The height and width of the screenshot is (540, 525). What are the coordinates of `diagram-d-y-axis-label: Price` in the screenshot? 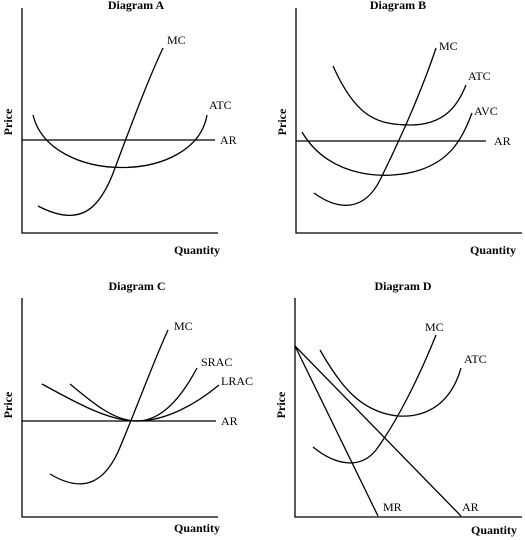 It's located at (281, 404).